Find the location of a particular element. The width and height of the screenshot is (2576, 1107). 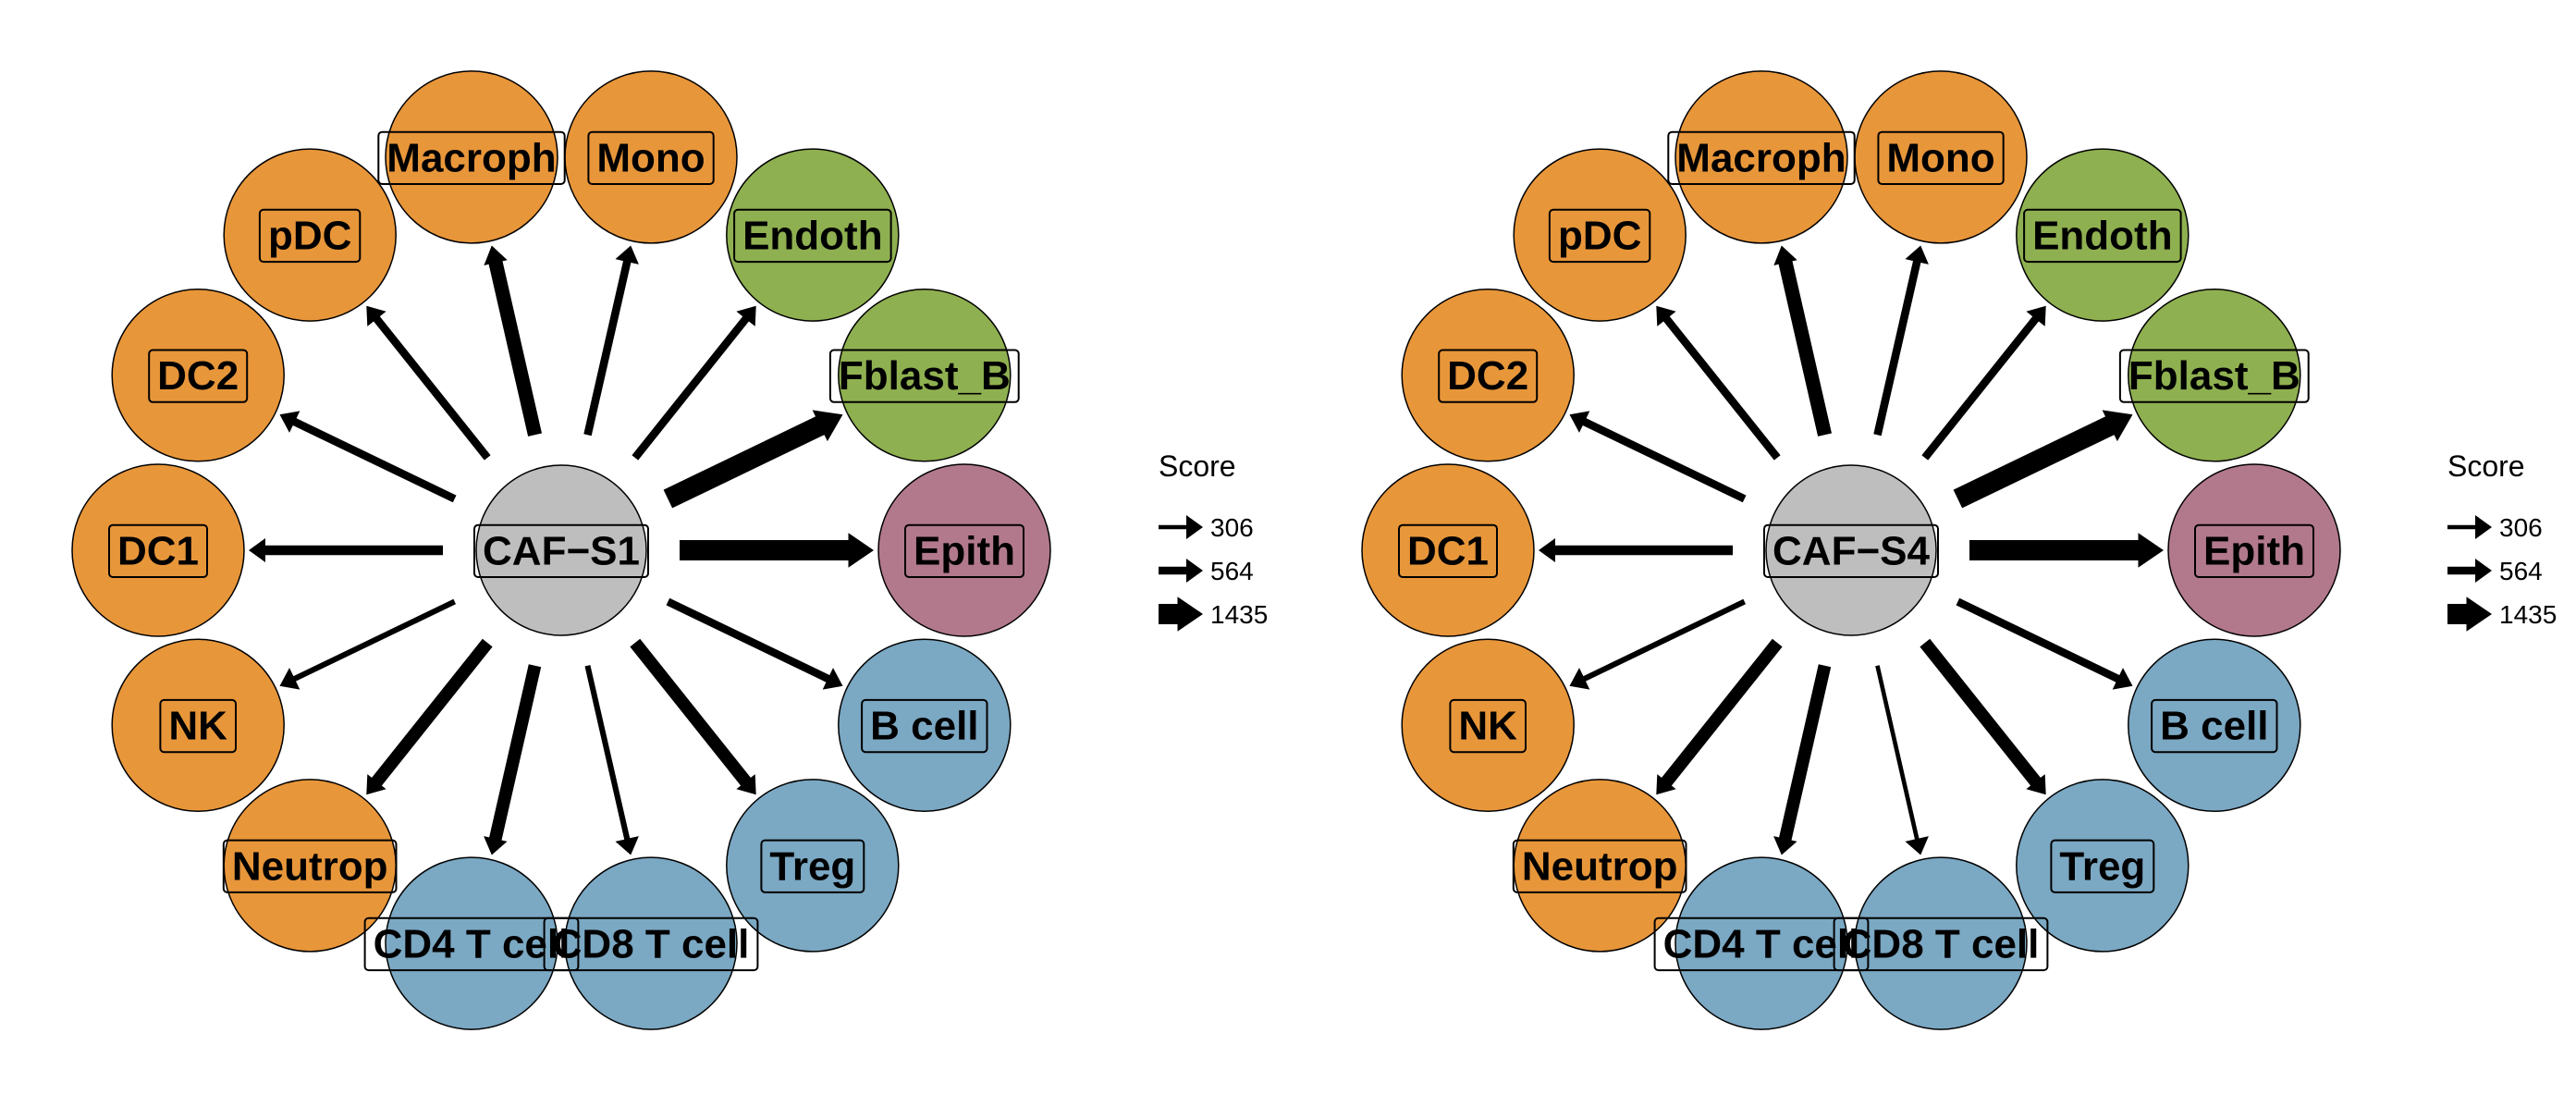

node-epith is located at coordinates (964, 550).